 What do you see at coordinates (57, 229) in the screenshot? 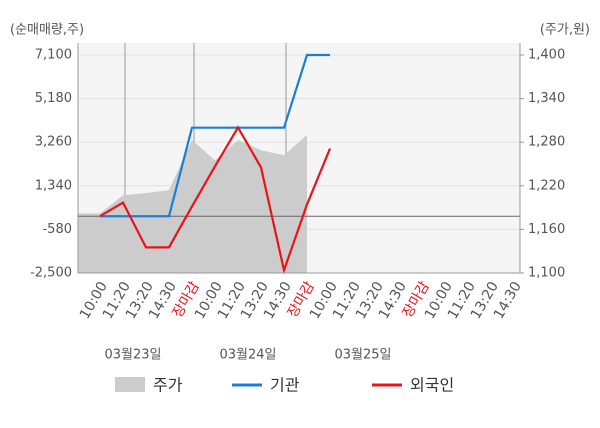
I see `y-tick-label: -580` at bounding box center [57, 229].